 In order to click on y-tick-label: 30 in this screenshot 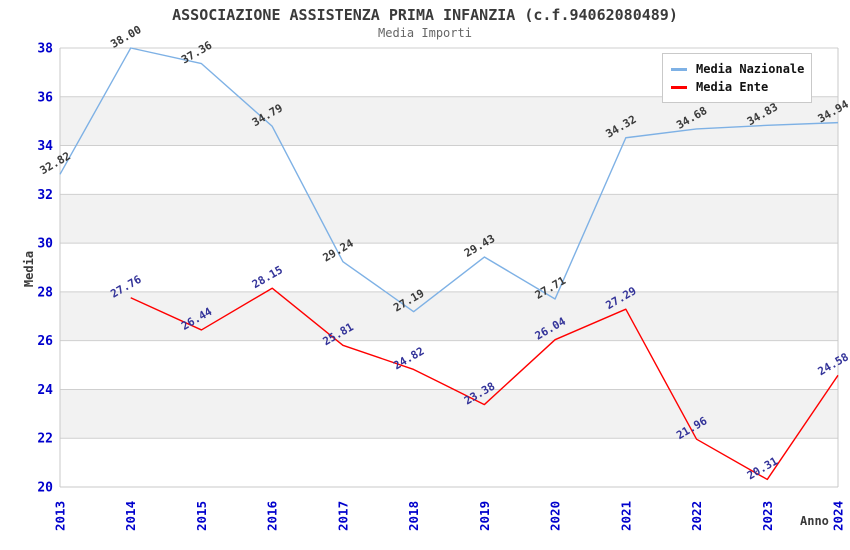, I will do `click(45, 244)`.